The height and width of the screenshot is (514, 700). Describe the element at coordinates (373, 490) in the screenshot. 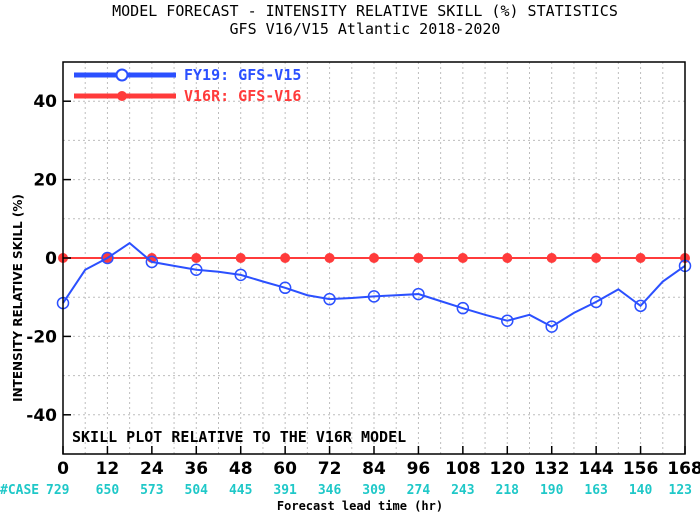

I see `case-count: 309` at that location.